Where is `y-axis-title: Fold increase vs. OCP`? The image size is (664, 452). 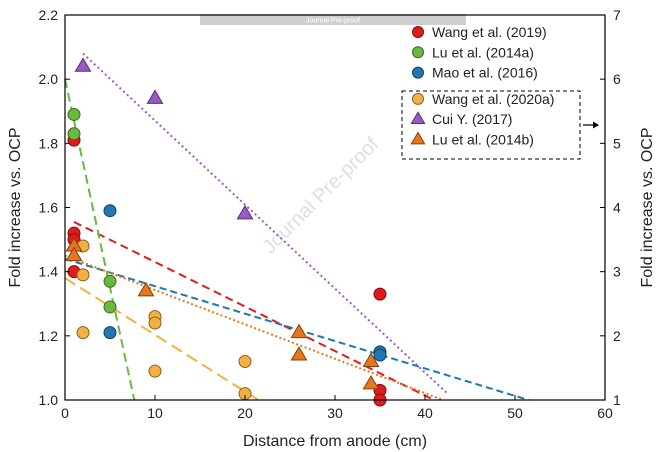
y-axis-title: Fold increase vs. OCP is located at coordinates (15, 207).